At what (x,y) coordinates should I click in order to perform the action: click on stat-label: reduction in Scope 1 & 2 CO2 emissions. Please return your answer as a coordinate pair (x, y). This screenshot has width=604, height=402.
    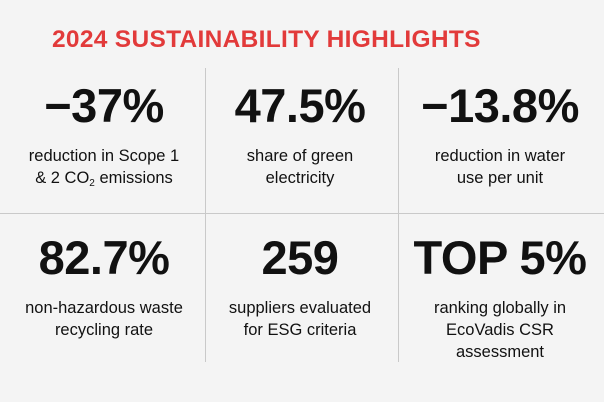
    Looking at the image, I should click on (104, 168).